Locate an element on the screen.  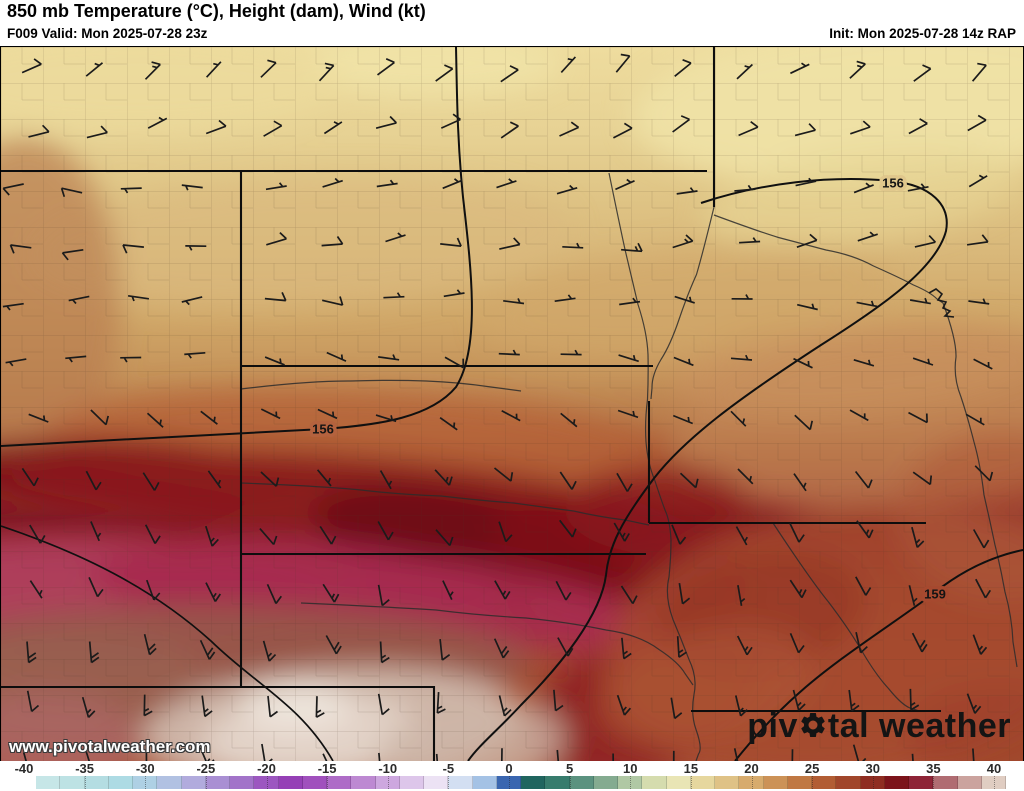
colorbar-tick-label: 15 is located at coordinates (691, 768).